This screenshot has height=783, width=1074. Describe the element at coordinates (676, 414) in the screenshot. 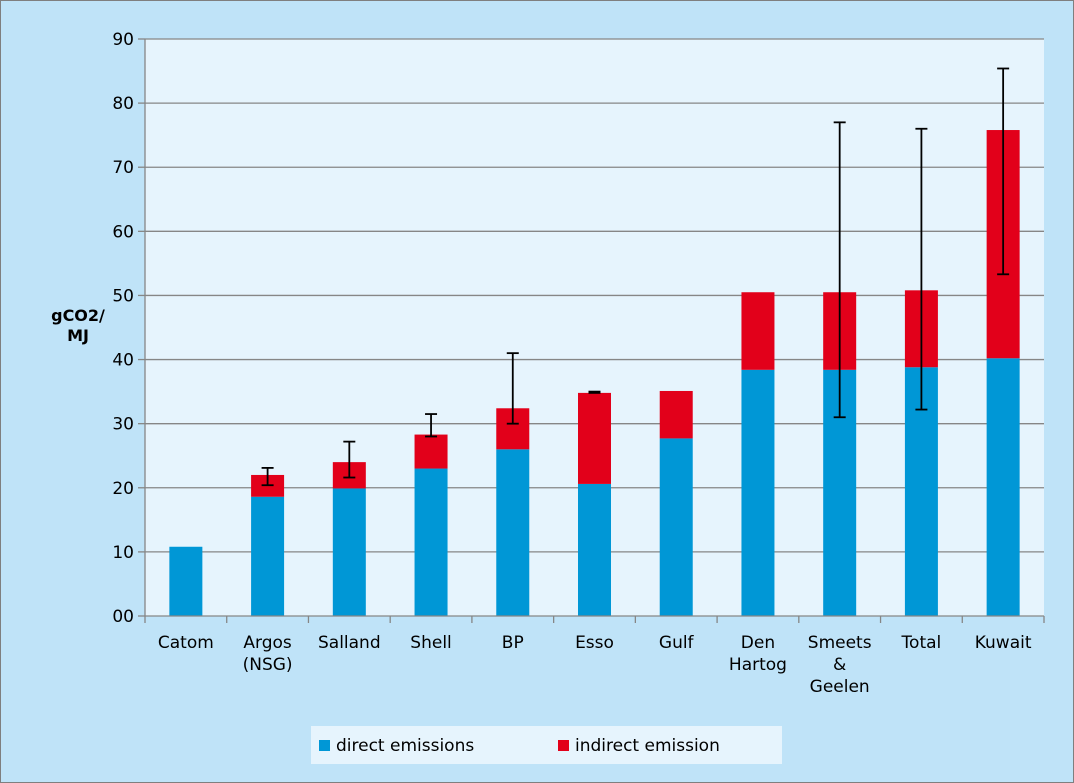

I see `bar-indirect-gulf` at that location.